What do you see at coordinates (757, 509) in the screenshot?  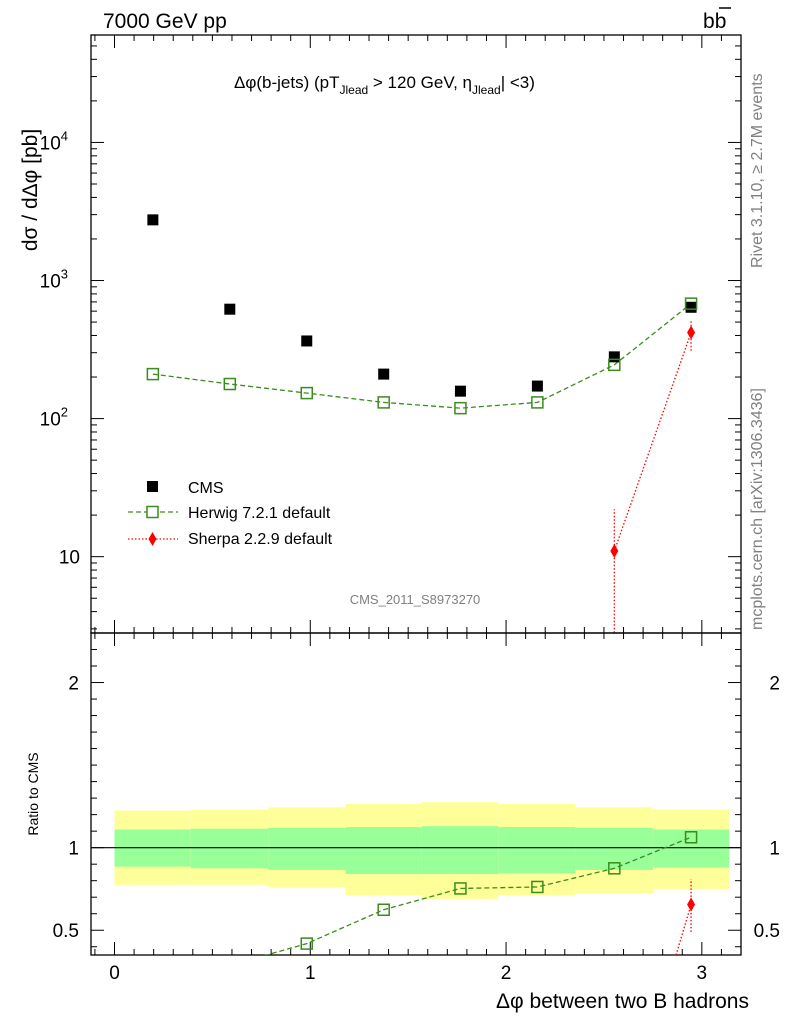 I see `mcplots-label: mcplots.cern.ch [arXiv:1306.3436]` at bounding box center [757, 509].